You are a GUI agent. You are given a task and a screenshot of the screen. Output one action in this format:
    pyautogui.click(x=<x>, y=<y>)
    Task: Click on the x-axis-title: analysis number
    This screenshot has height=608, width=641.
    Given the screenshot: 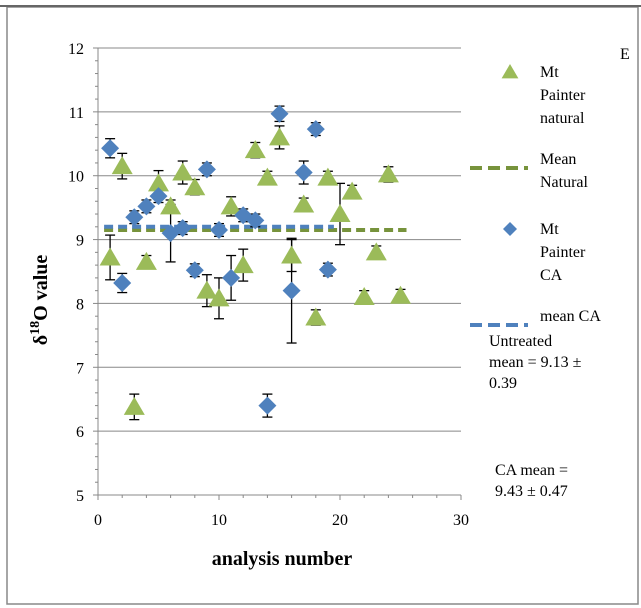 What is the action you would take?
    pyautogui.click(x=282, y=559)
    